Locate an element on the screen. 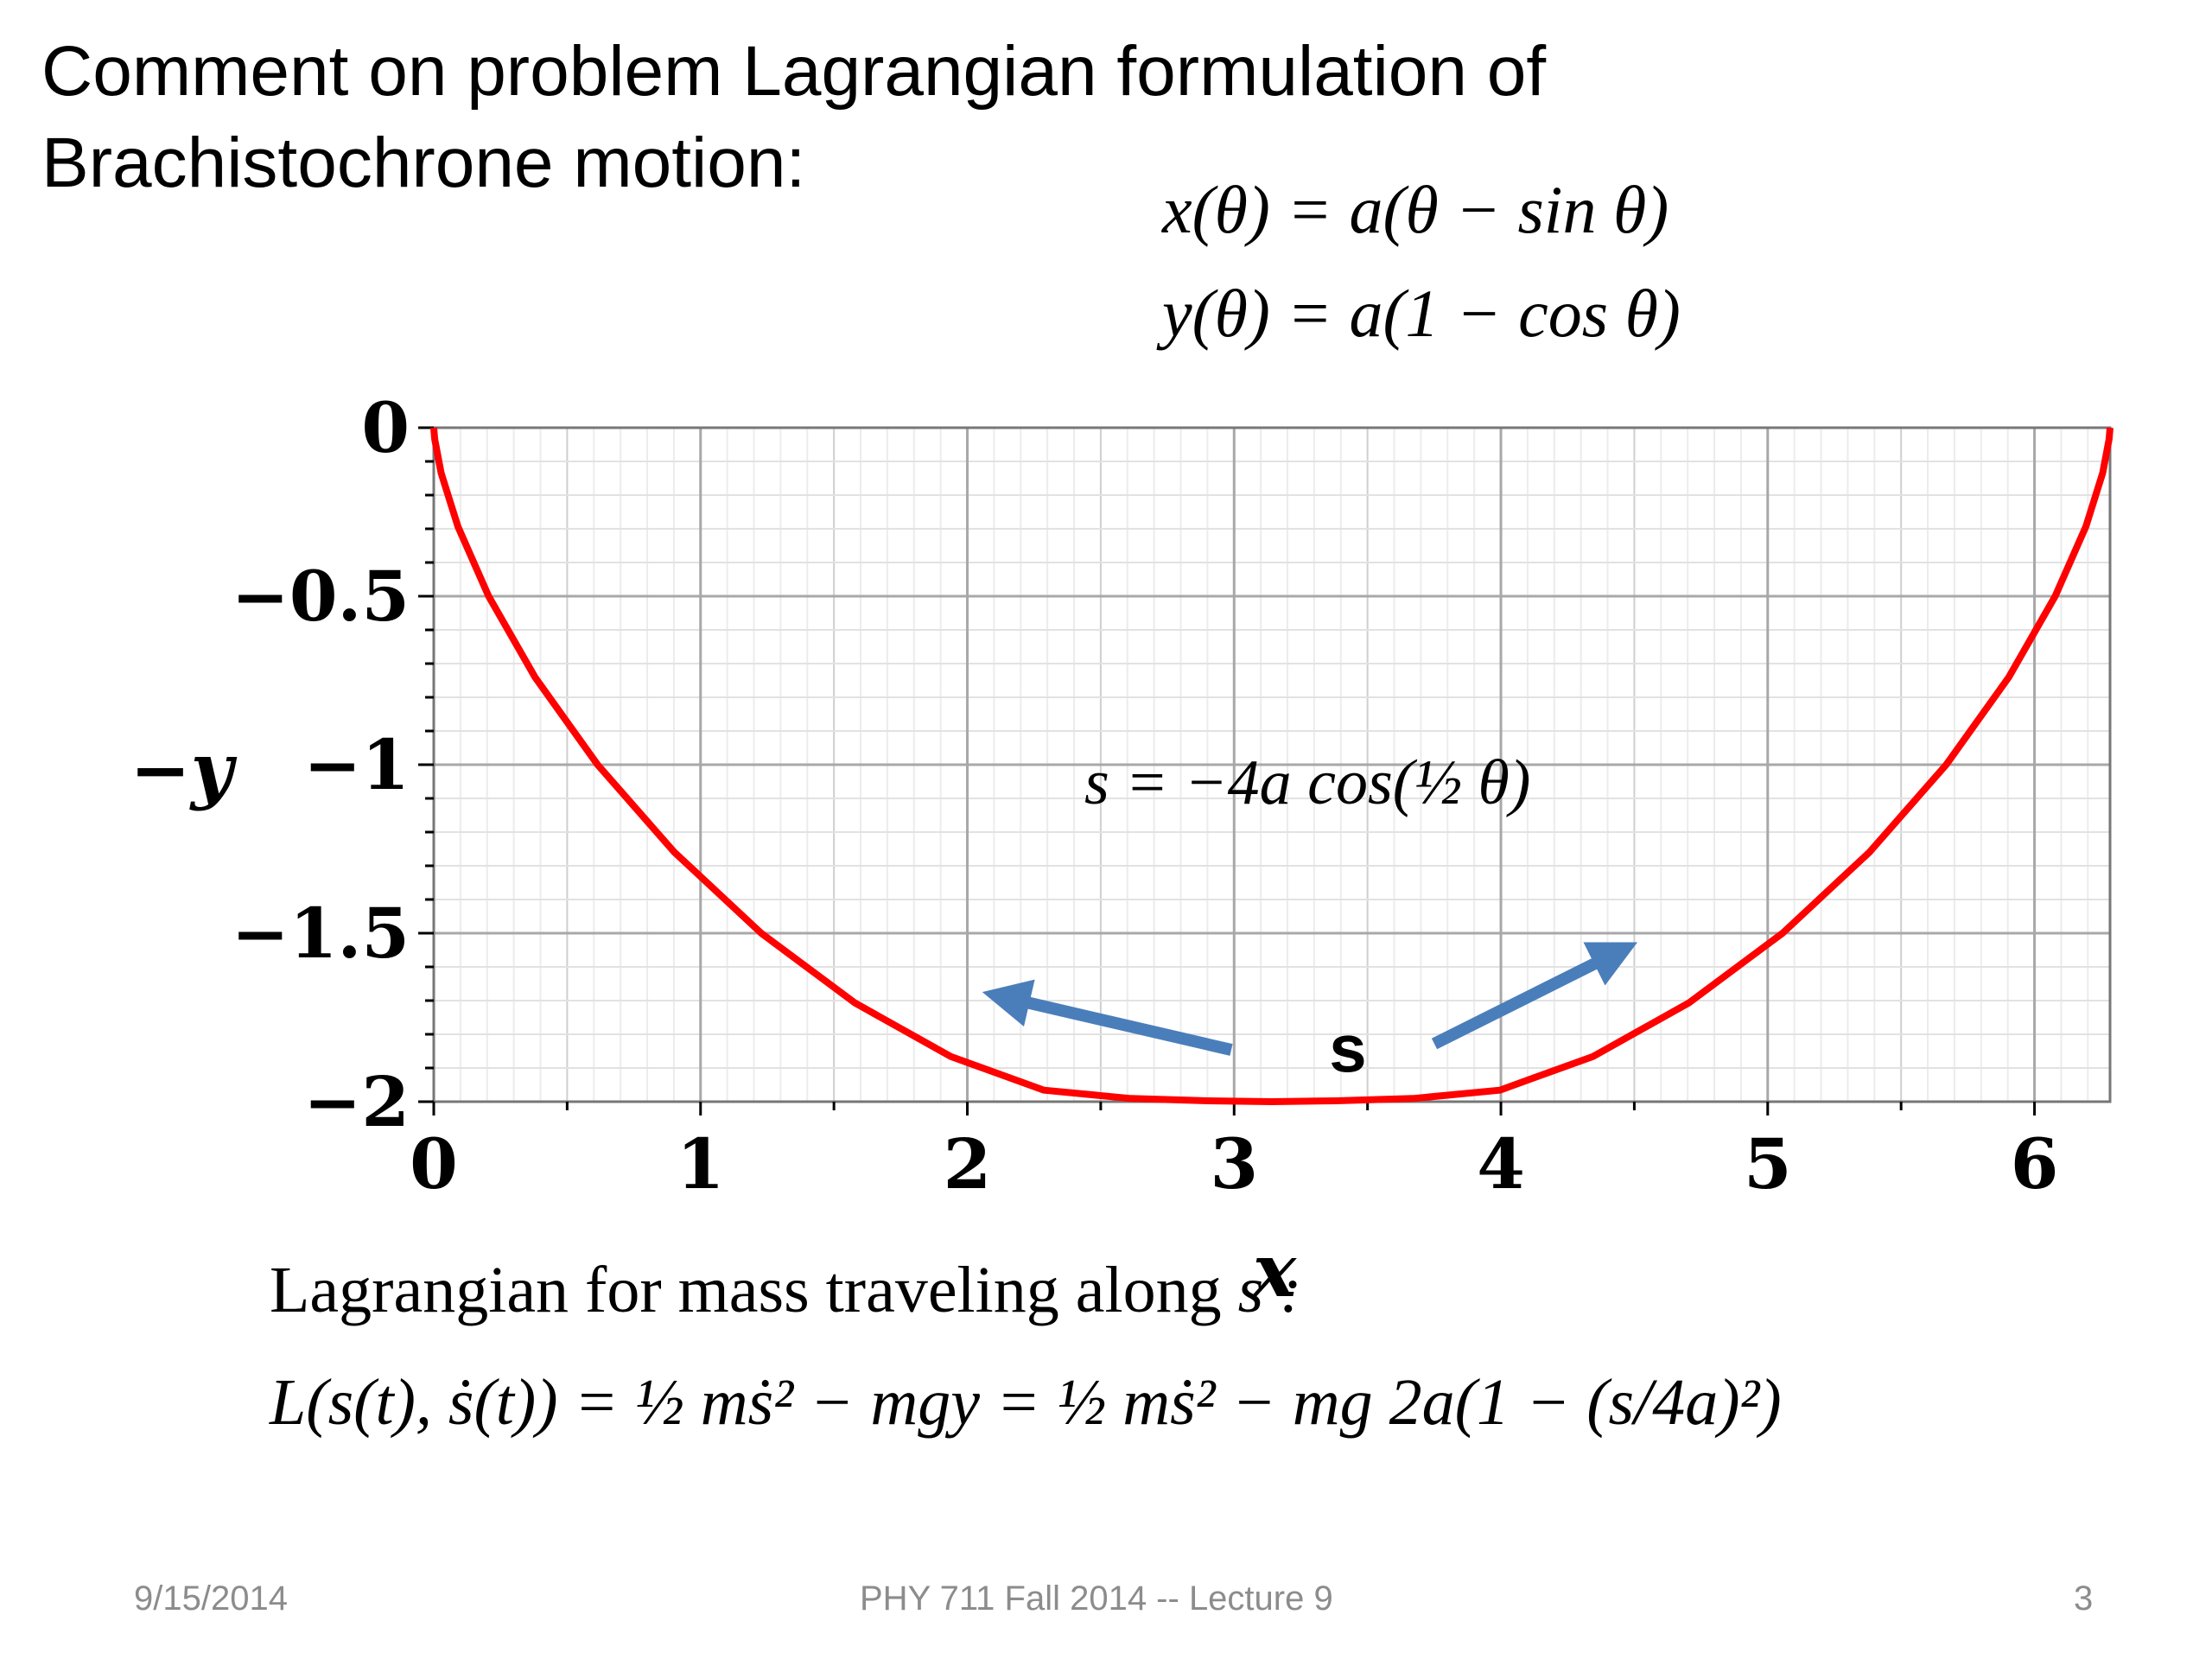 This screenshot has height=1659, width=2212. x-tick-label: 5 is located at coordinates (1768, 1164).